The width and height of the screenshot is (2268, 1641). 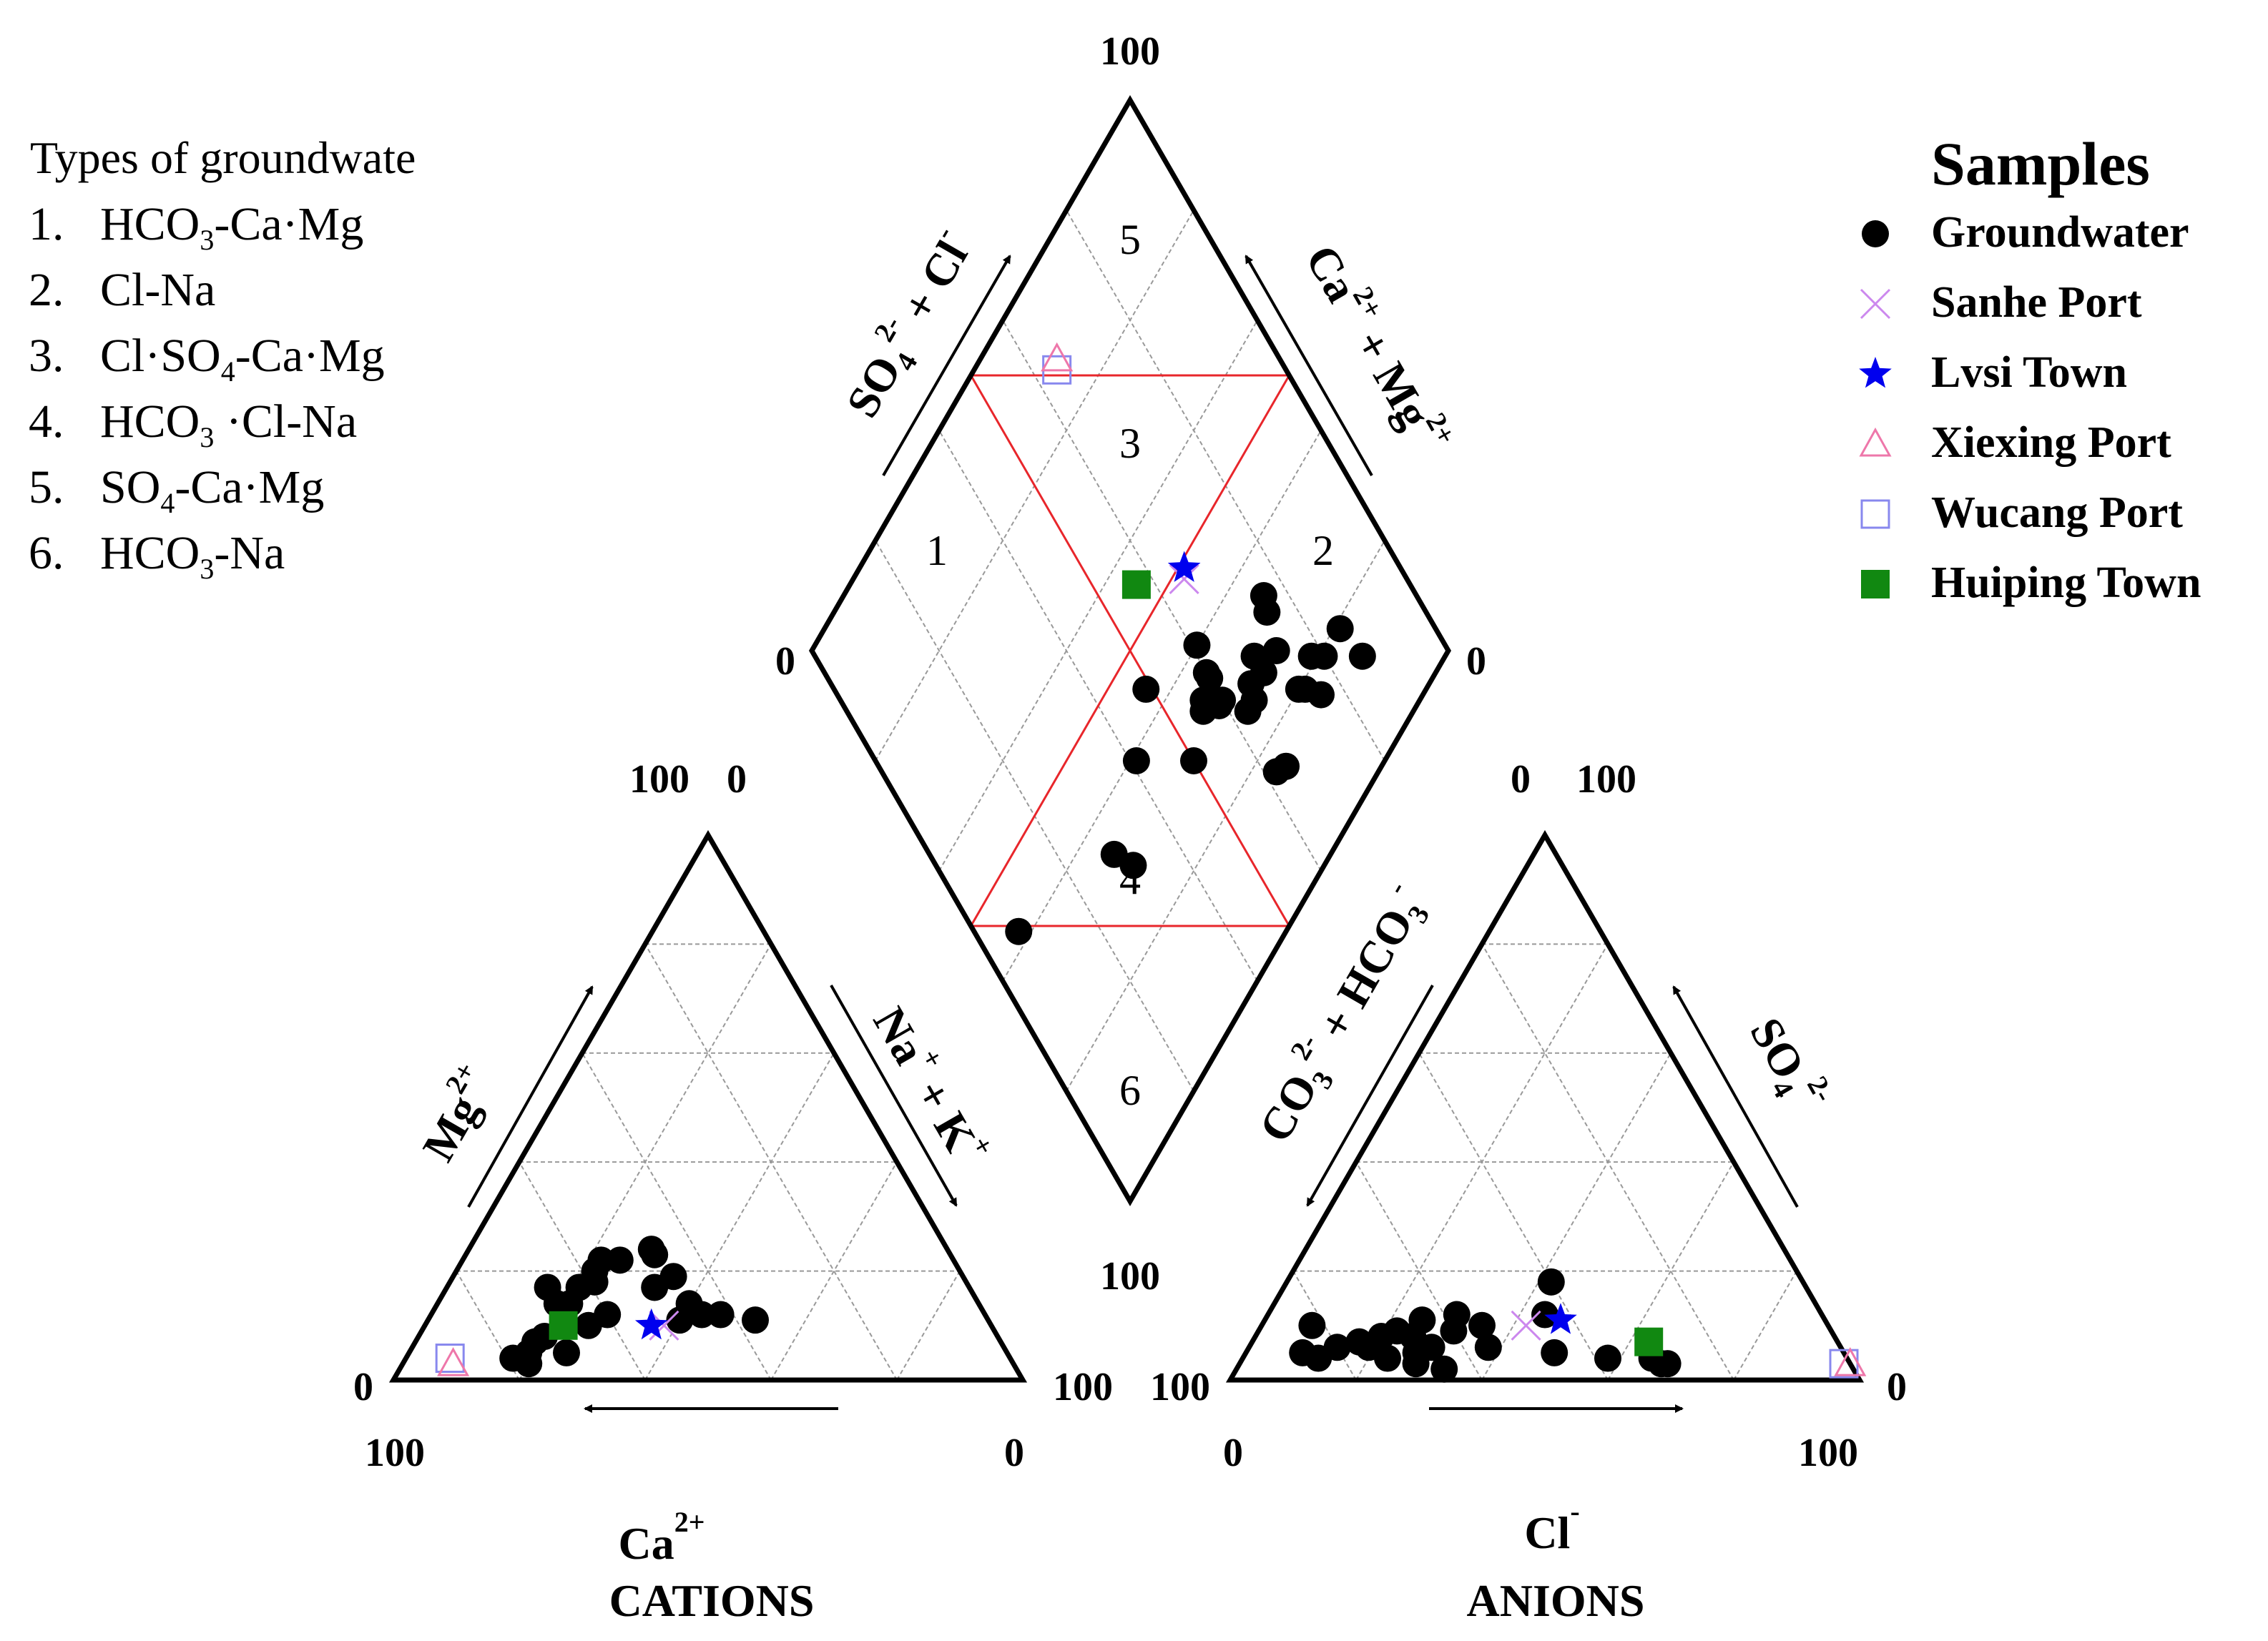 I want to click on diamond-camg-arrow, so click(x=1309, y=366).